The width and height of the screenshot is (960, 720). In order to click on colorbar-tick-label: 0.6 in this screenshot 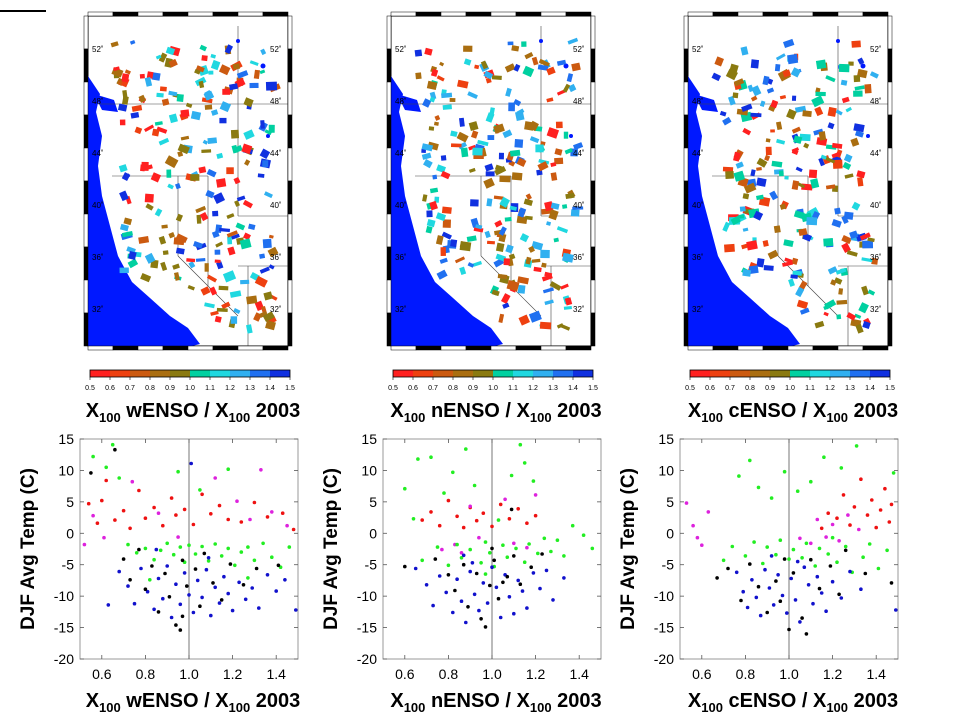, I will do `click(413, 388)`.